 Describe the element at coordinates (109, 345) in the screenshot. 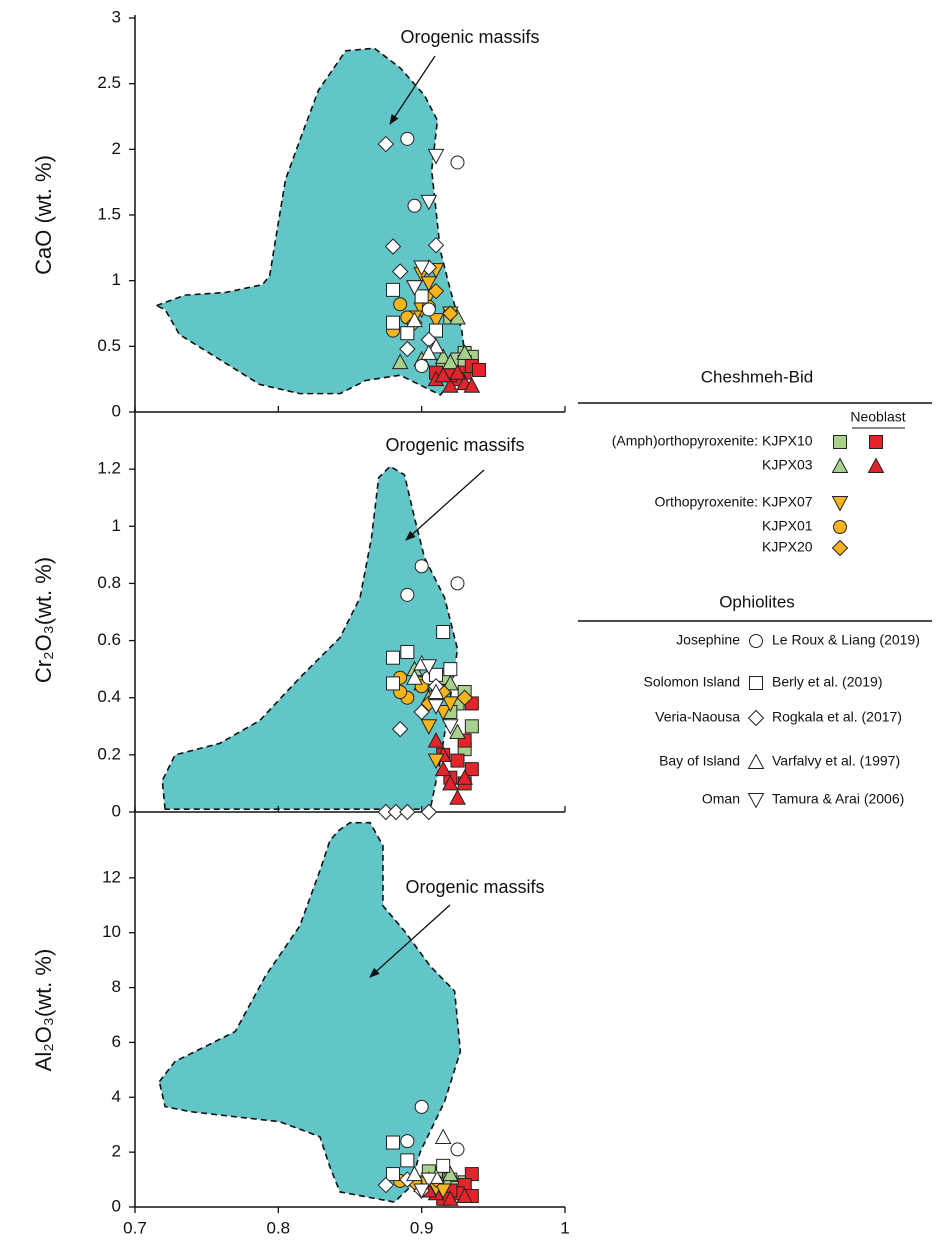

I see `y-tick-label: 0.5` at that location.